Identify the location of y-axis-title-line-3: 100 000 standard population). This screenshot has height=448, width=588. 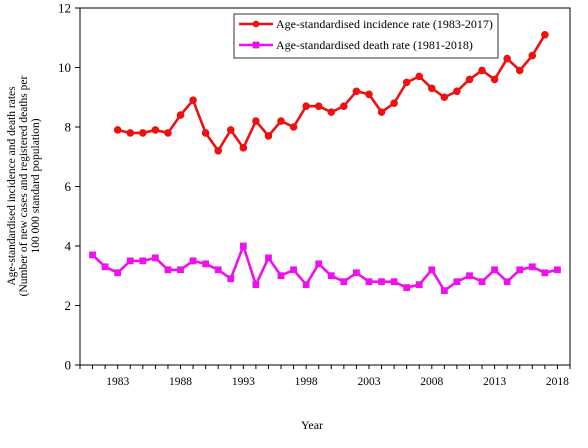
(36, 185).